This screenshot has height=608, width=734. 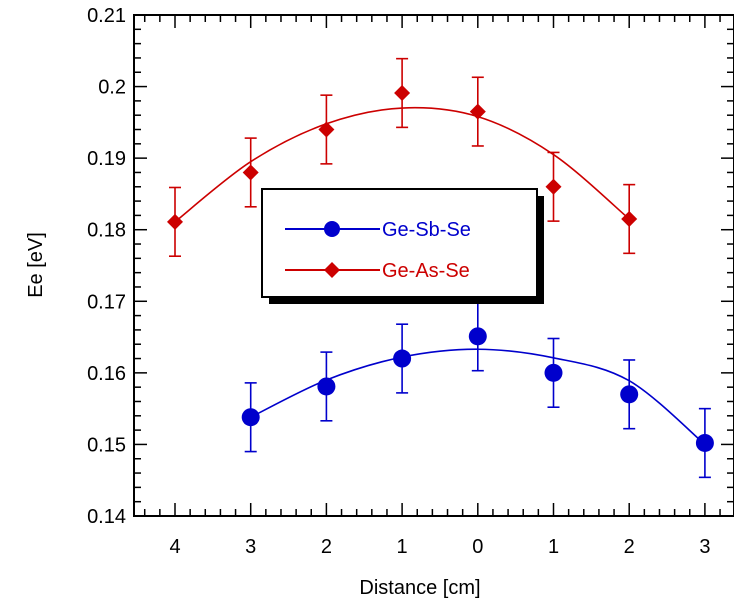 I want to click on y-tick-label: 0.21, so click(x=106, y=16).